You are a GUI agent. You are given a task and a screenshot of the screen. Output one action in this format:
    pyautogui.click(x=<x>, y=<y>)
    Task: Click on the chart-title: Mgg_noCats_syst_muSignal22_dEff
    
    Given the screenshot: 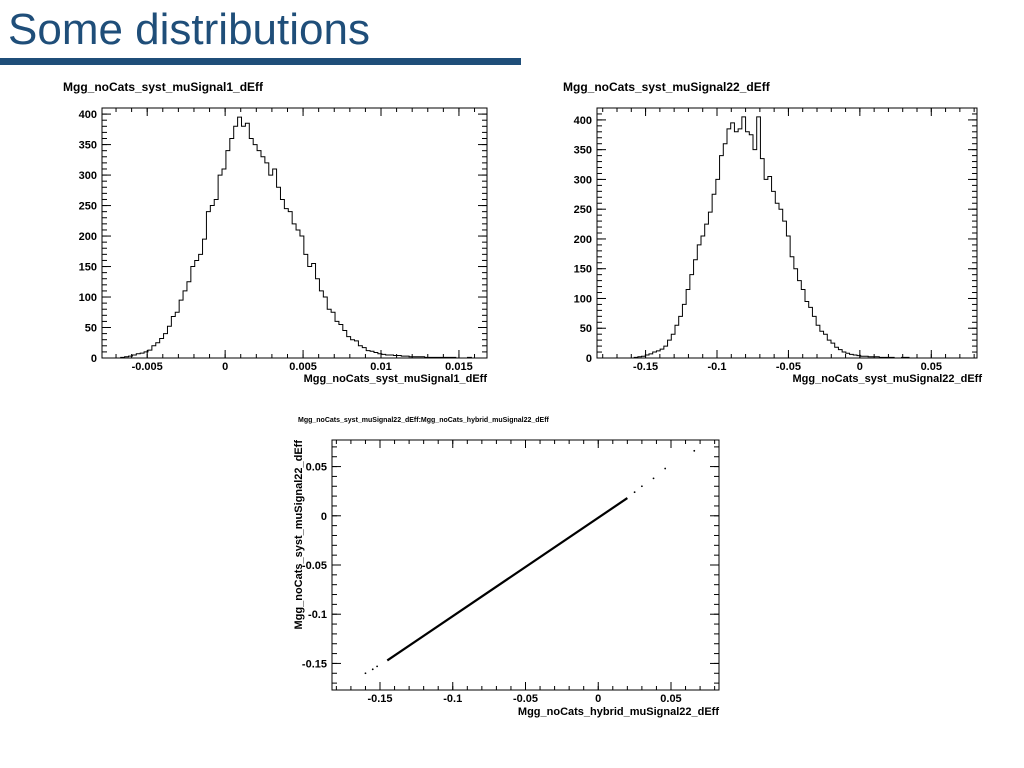 What is the action you would take?
    pyautogui.click(x=667, y=87)
    